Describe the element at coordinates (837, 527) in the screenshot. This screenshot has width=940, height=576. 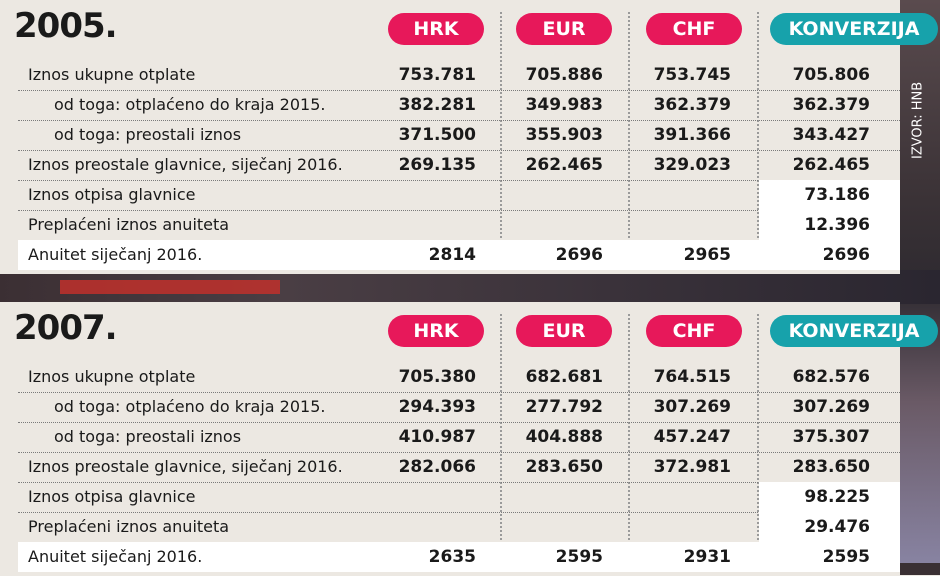
I see `cell-konverzija: 29.476` at that location.